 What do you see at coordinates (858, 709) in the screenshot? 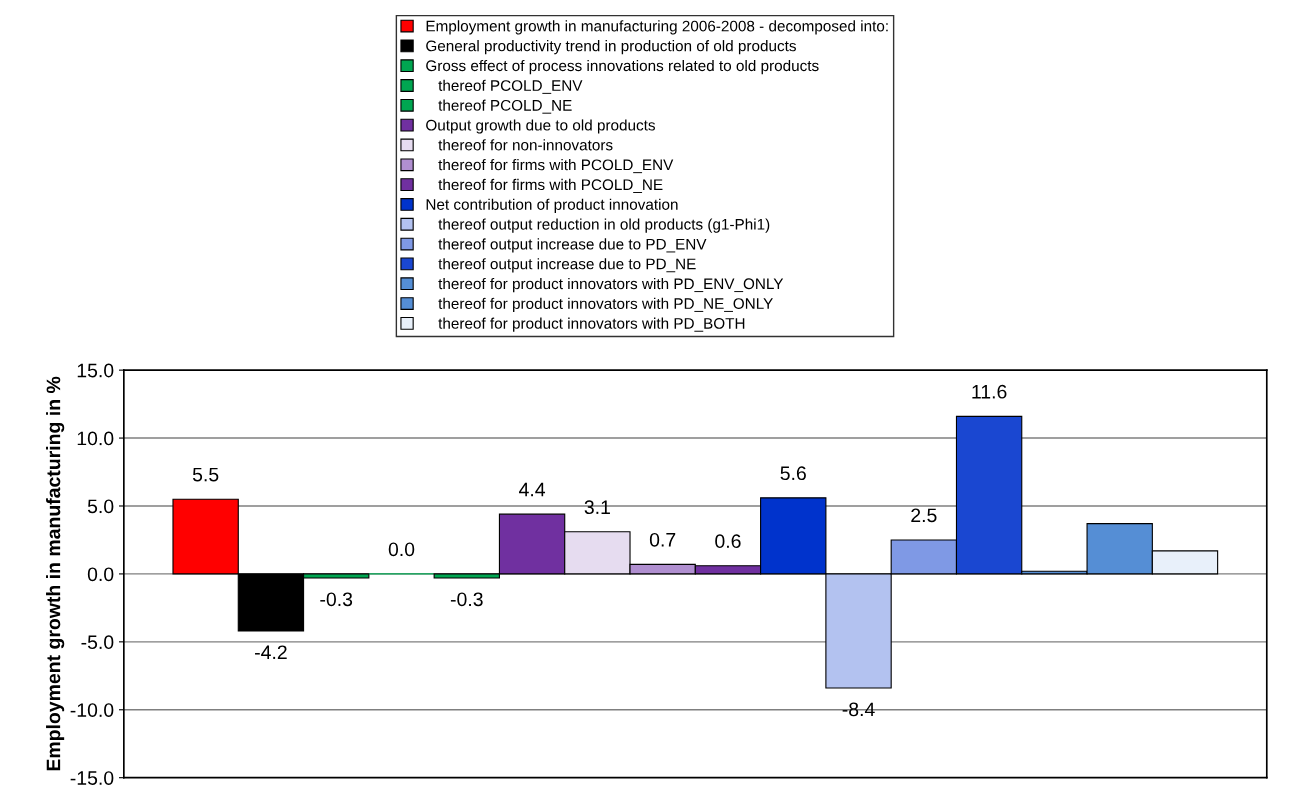
I see `data-label: -8.4` at bounding box center [858, 709].